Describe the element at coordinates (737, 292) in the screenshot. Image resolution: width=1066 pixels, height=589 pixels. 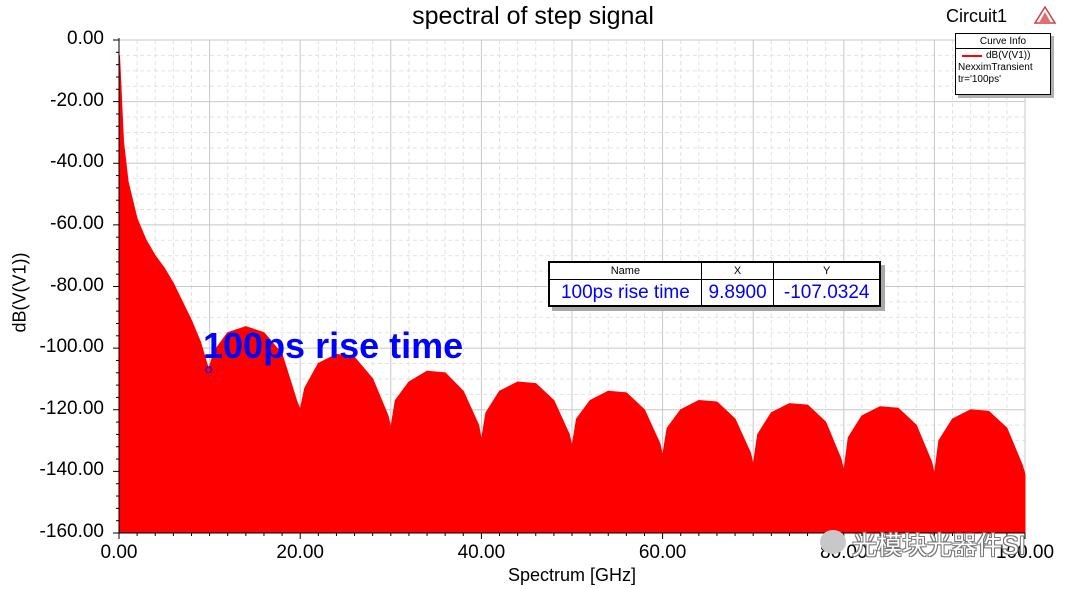
I see `marker-x-cell: 9.8900` at that location.